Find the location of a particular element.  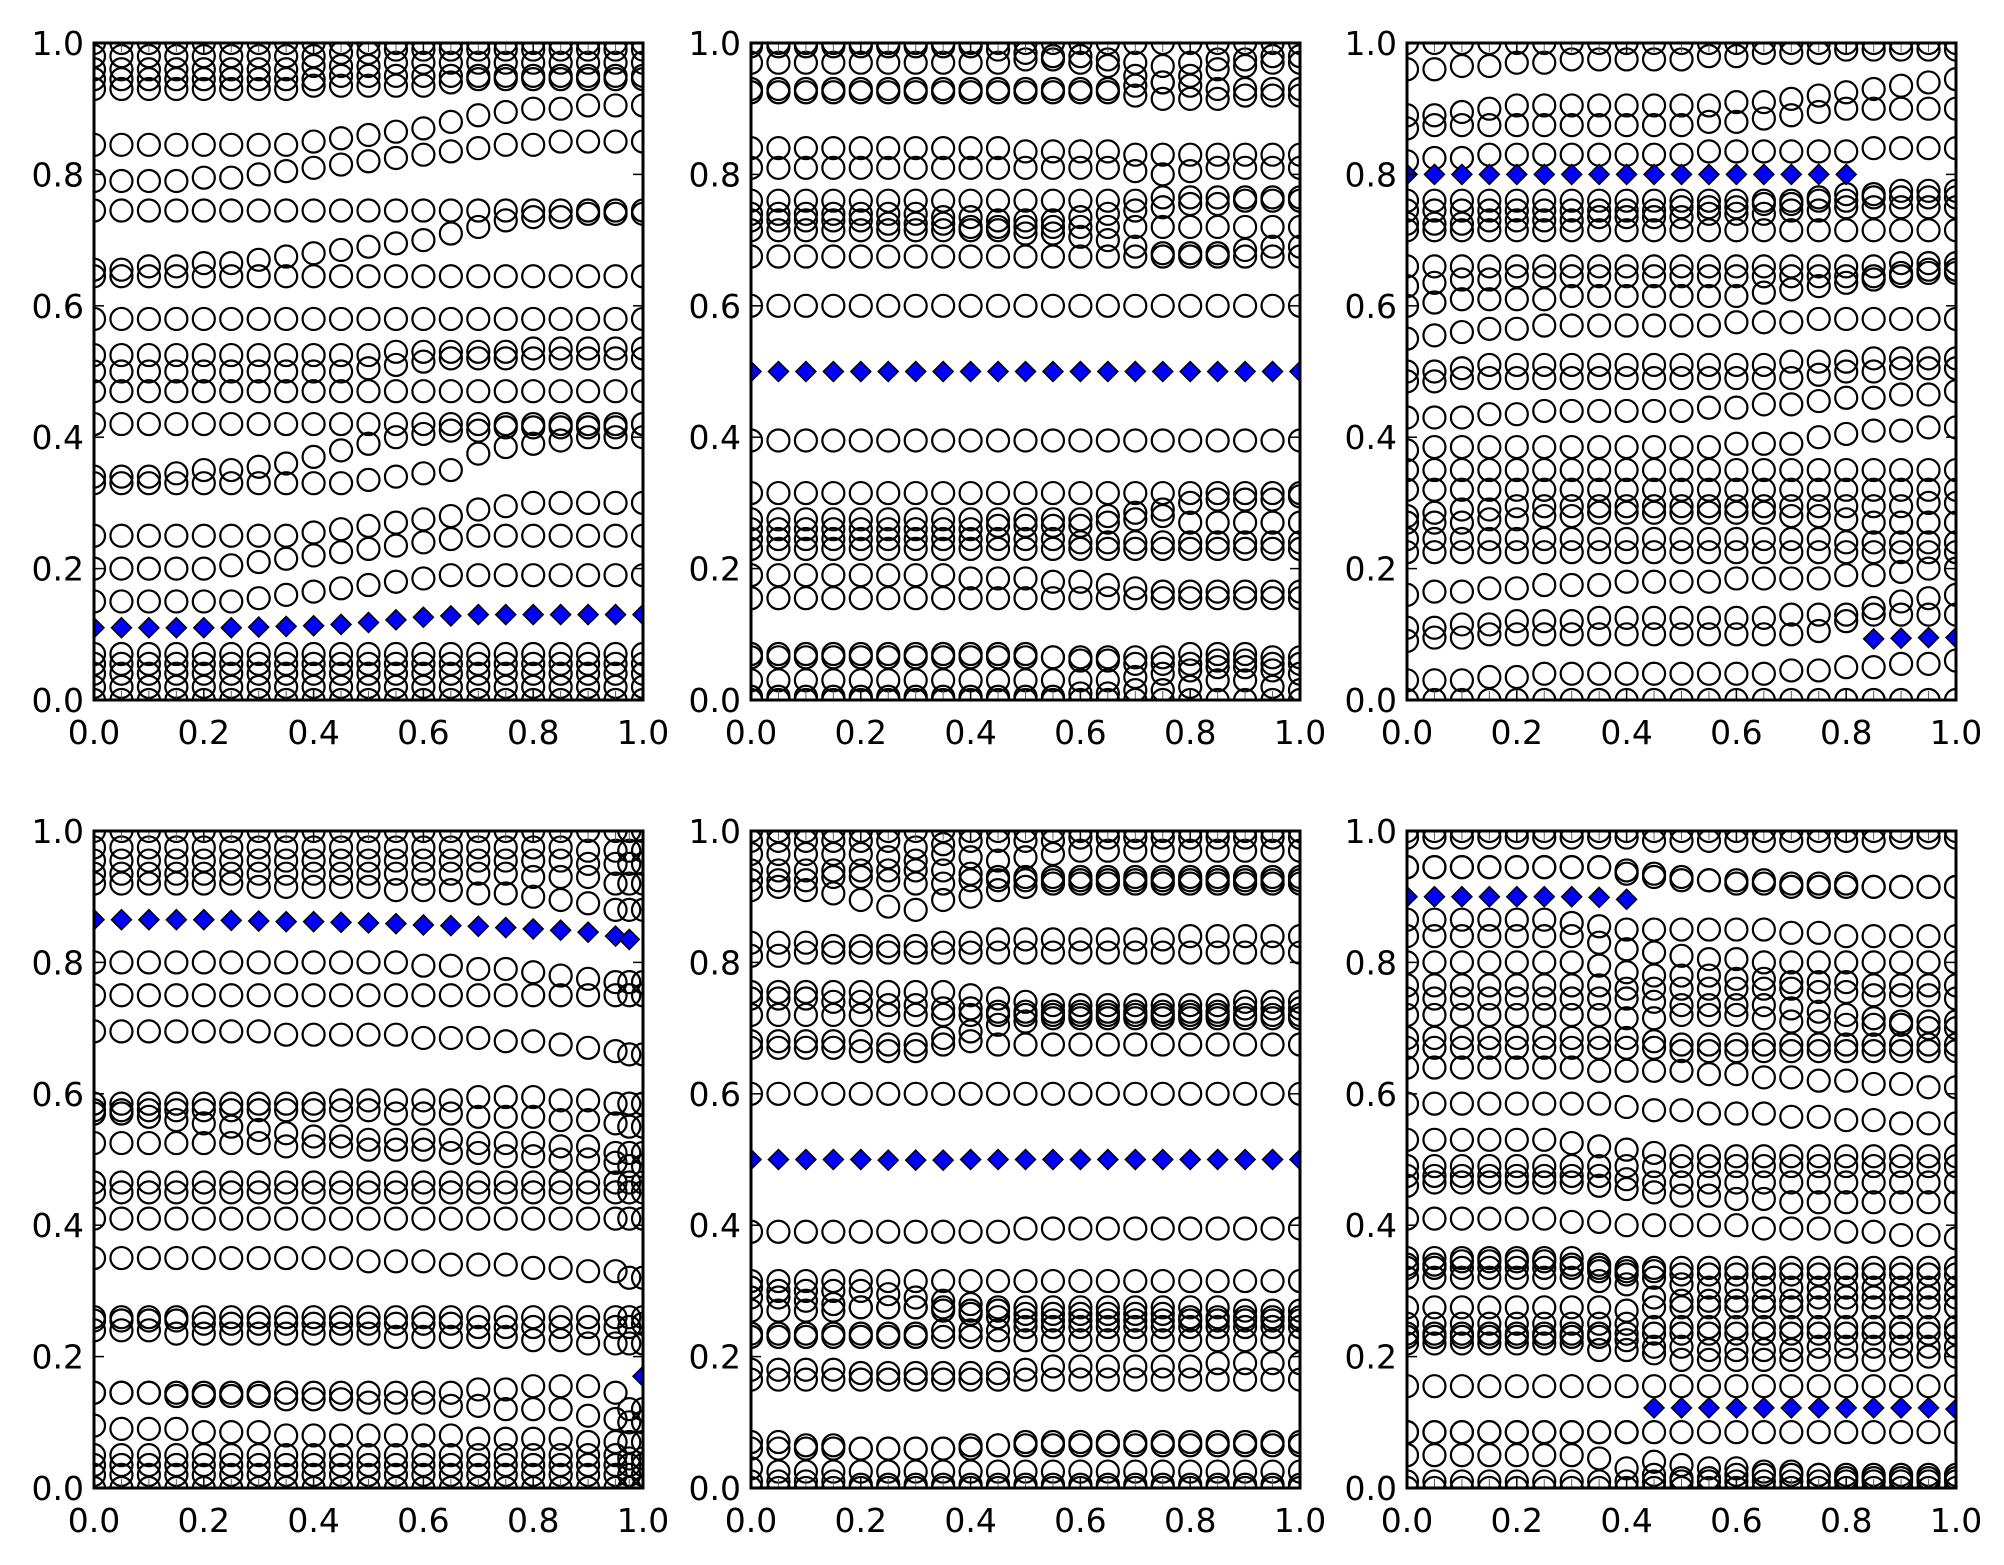

x-tick-label: 0.8 is located at coordinates (1846, 1520).